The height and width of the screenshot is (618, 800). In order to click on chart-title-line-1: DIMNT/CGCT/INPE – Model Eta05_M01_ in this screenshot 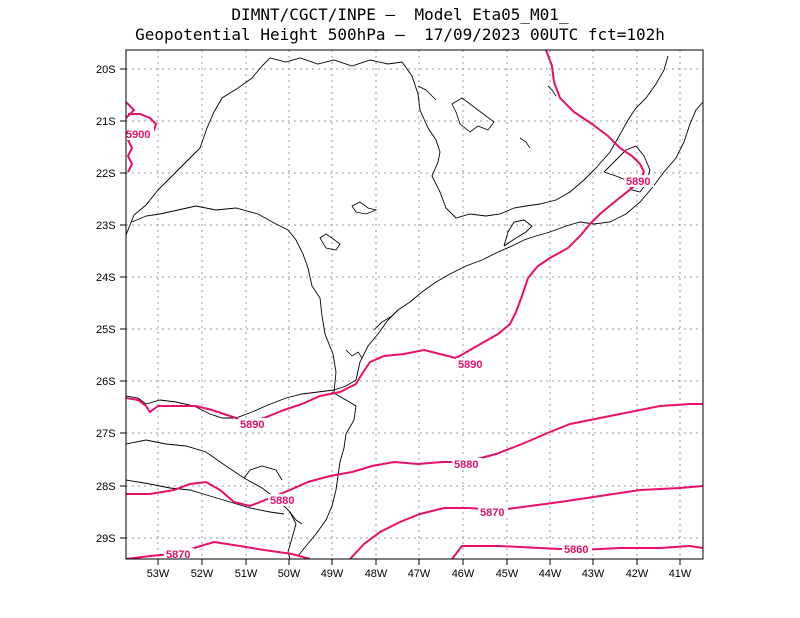, I will do `click(400, 14)`.